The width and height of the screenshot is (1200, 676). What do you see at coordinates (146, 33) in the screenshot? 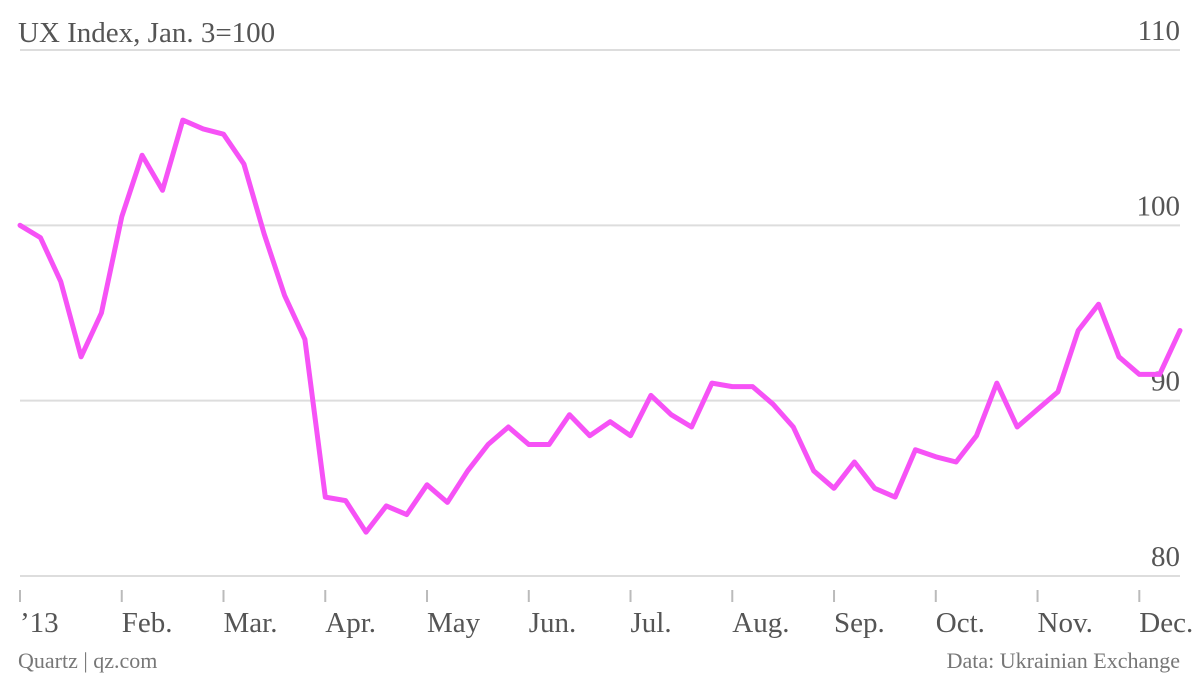
I see `chart-title: UX Index, Jan. 3=100` at bounding box center [146, 33].